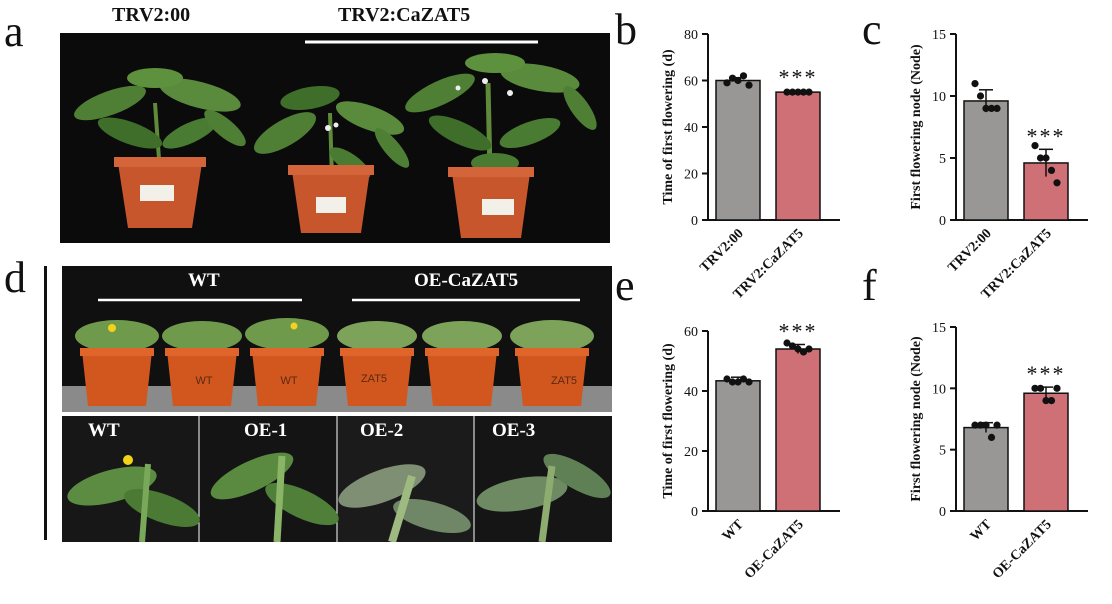 Image resolution: width=1112 pixels, height=604 pixels. Describe the element at coordinates (691, 392) in the screenshot. I see `y-tick-label-e-2: 40` at that location.